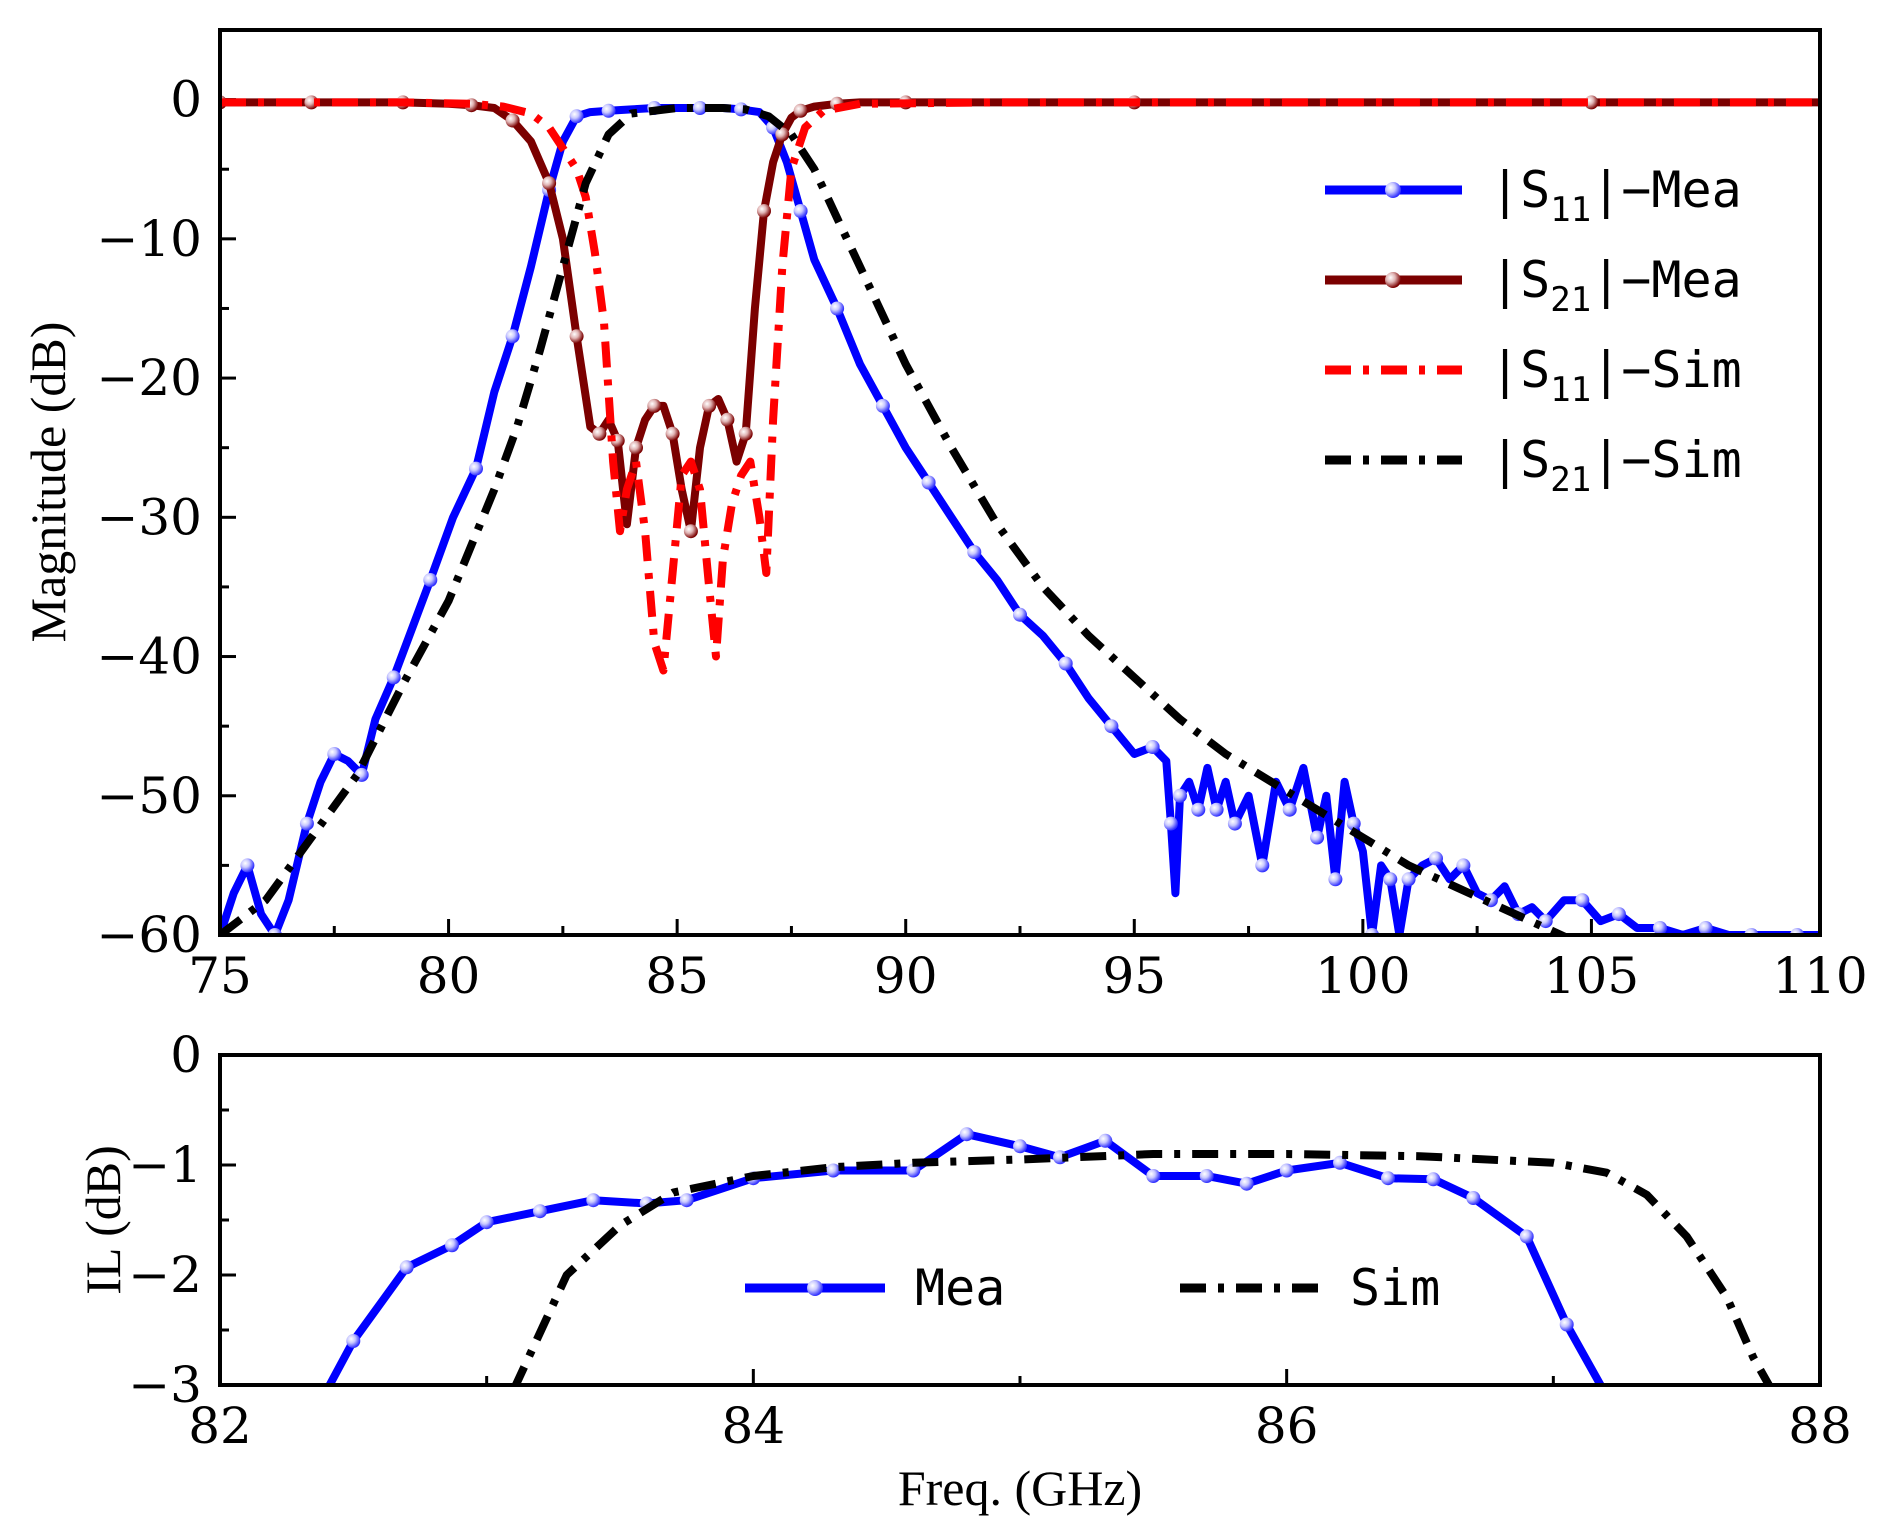 The height and width of the screenshot is (1532, 1887). Describe the element at coordinates (186, 1055) in the screenshot. I see `bottom-y-tick-label: 0` at that location.